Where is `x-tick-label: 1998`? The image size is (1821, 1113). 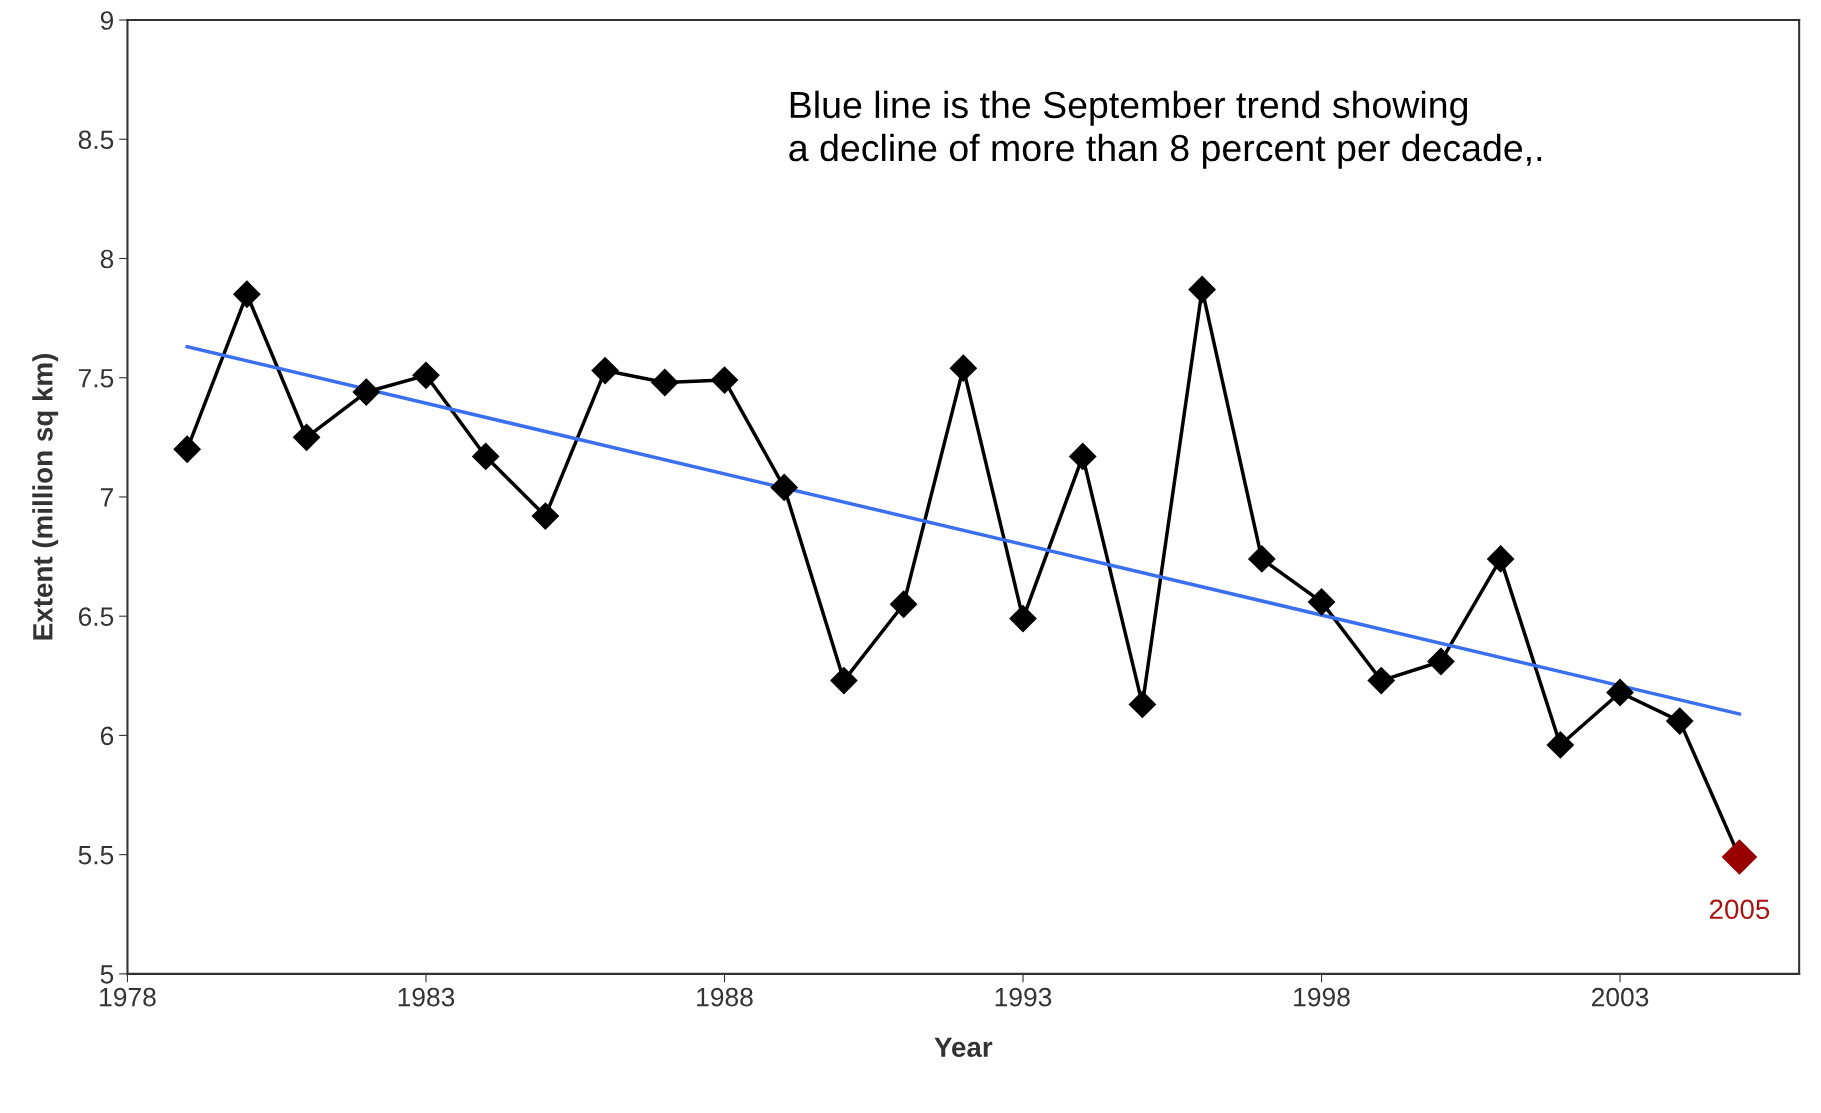
x-tick-label: 1998 is located at coordinates (1322, 997).